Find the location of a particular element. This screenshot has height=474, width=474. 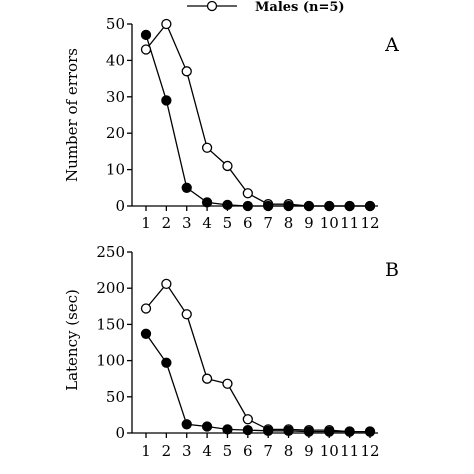

y-tick-label: 20 is located at coordinates (115, 133).